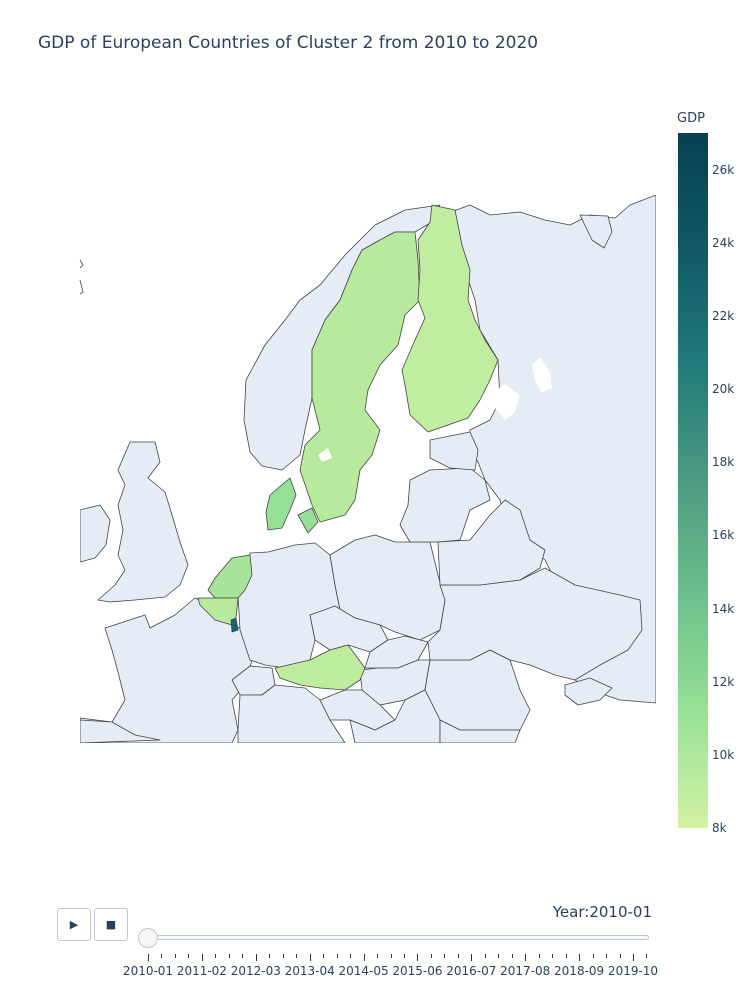 This screenshot has width=750, height=1000. I want to click on colorbar-tick-label: 24k, so click(723, 242).